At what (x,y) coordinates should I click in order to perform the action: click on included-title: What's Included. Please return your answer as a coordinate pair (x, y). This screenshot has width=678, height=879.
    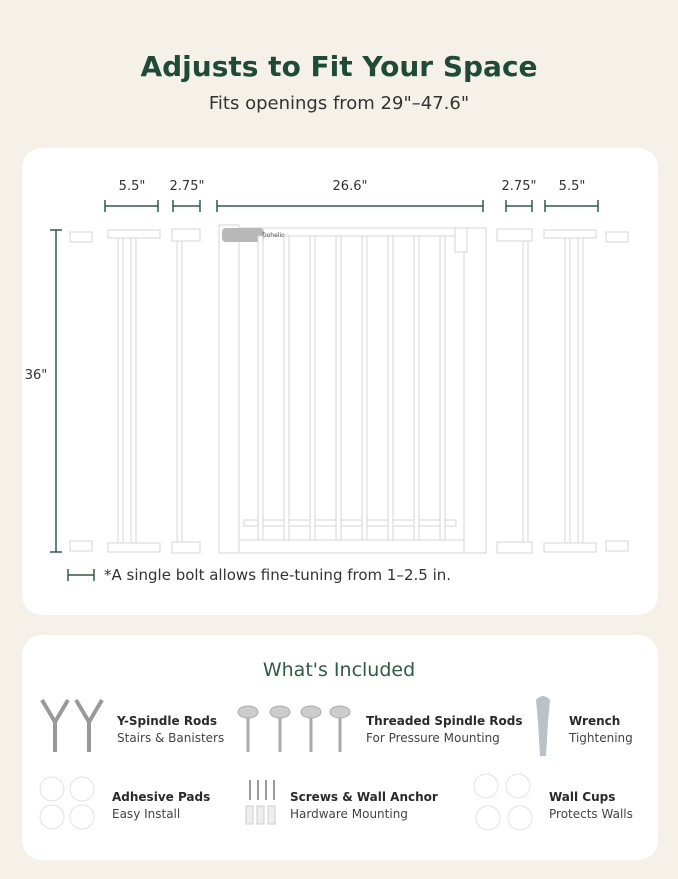
    Looking at the image, I should click on (339, 670).